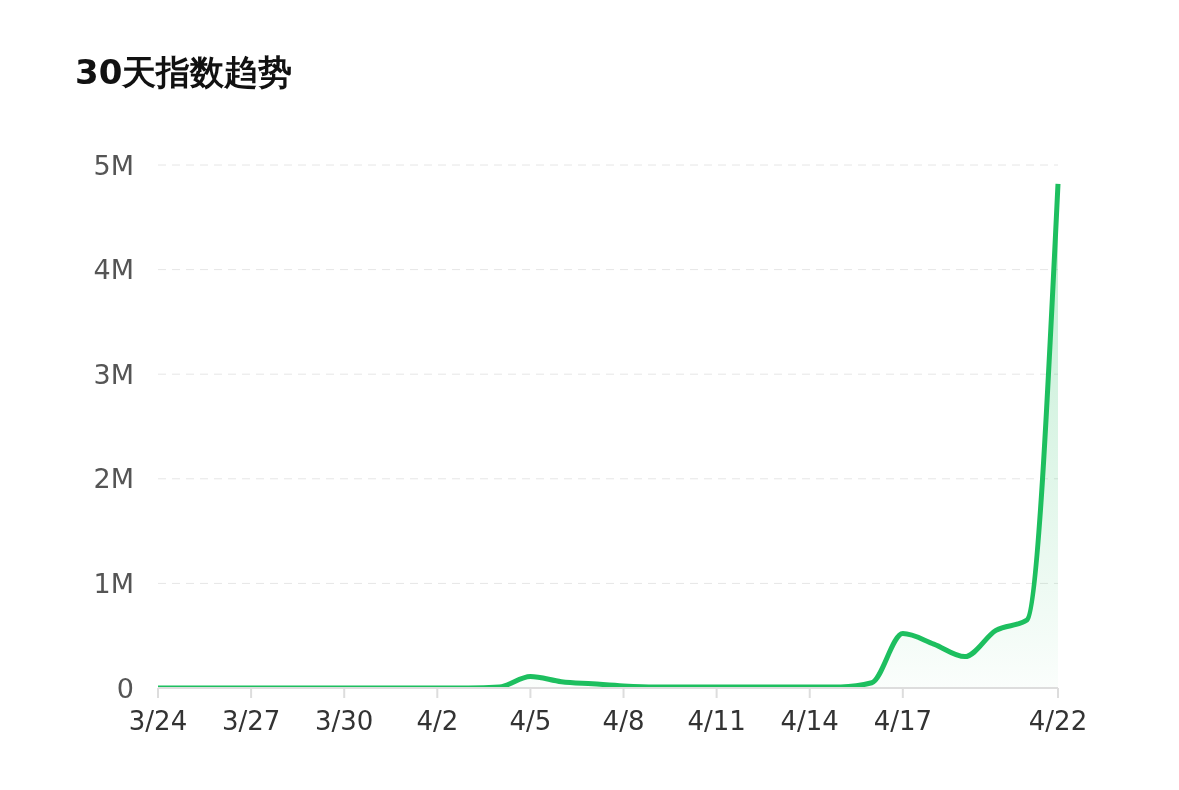 This screenshot has width=1179, height=790. I want to click on x-tick-label: 3/30, so click(344, 721).